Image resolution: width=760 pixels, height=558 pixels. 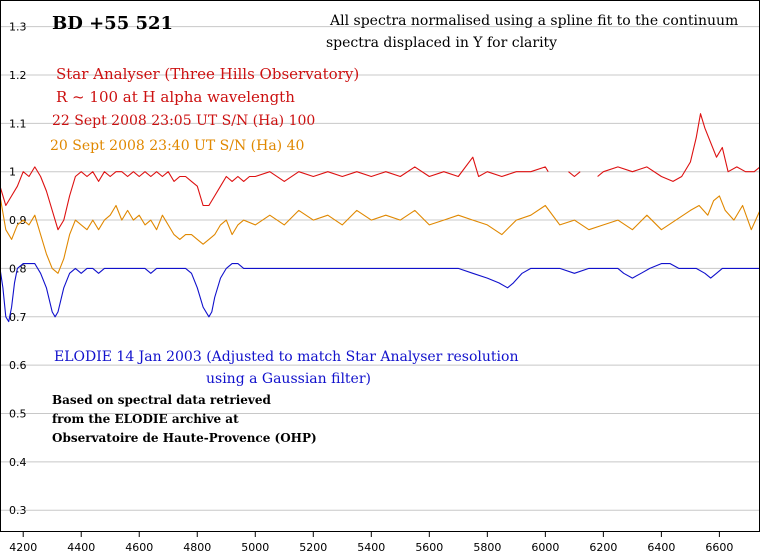 I want to click on y-tick-label: 0.6, so click(x=18, y=365).